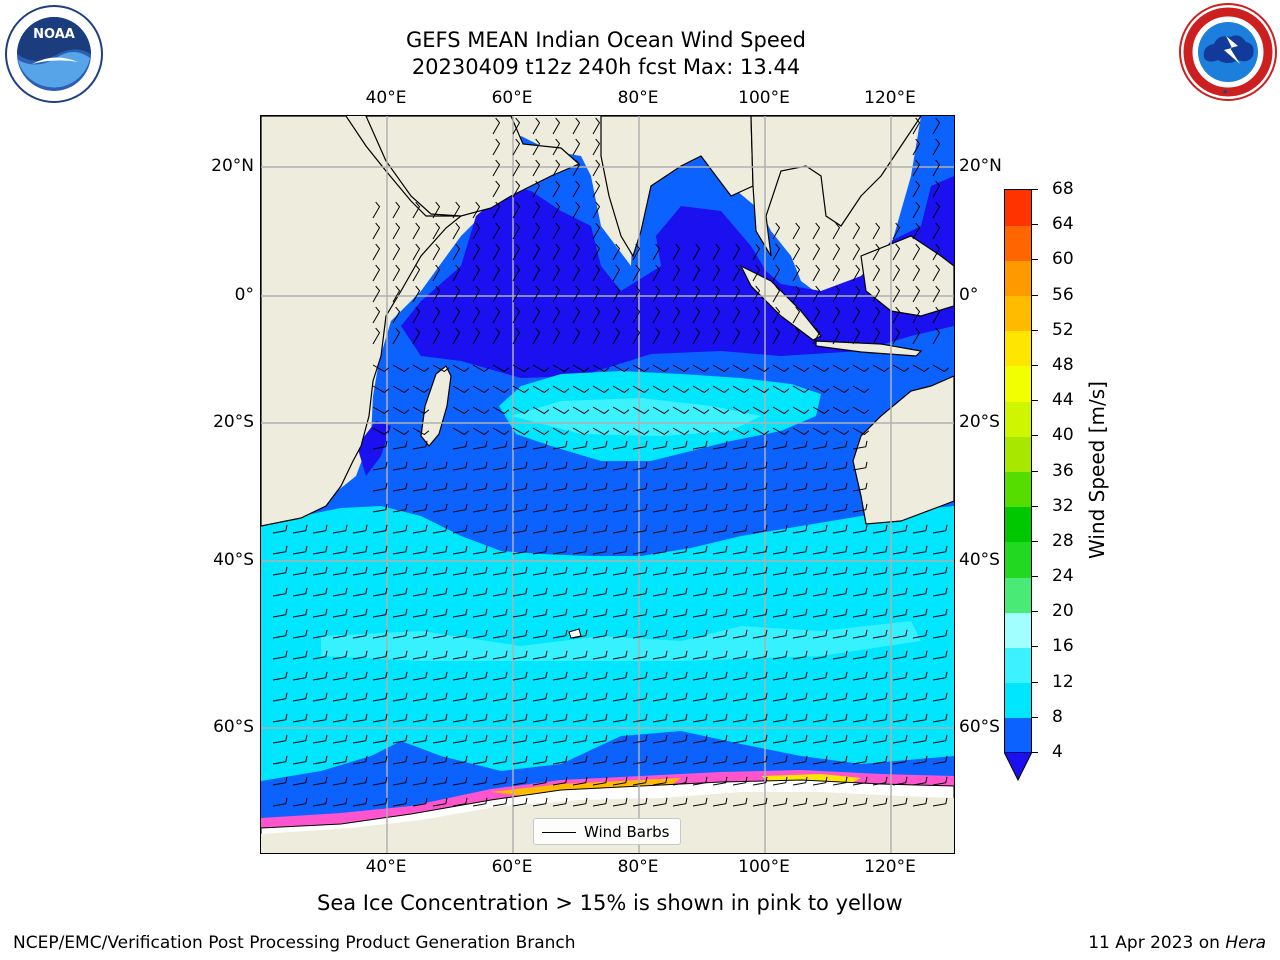 The width and height of the screenshot is (1280, 960). Describe the element at coordinates (1018, 767) in the screenshot. I see `colorbar-under-triangle` at that location.